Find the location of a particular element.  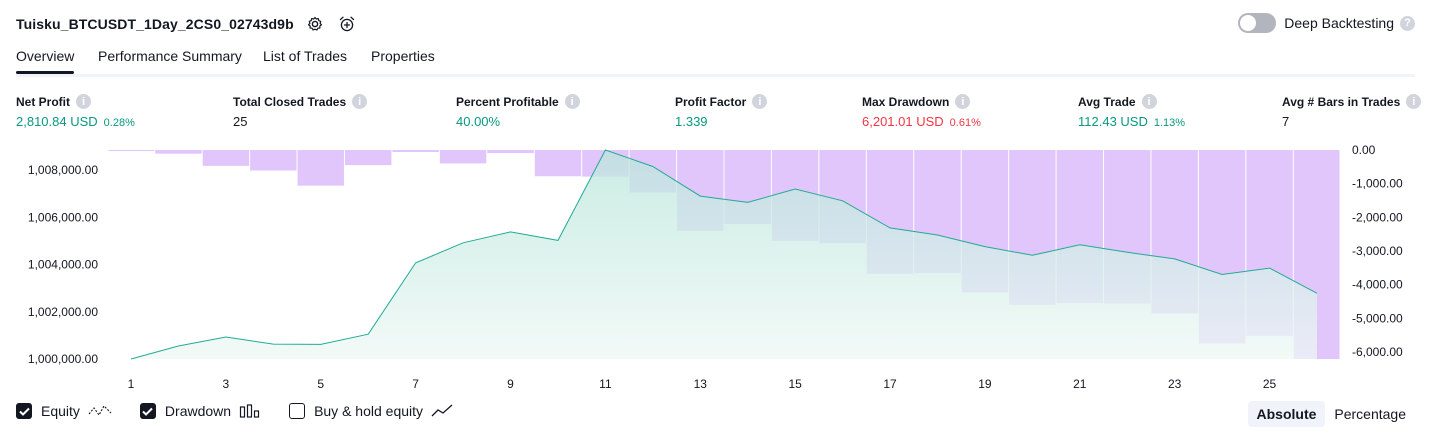

metric-value: 112.43 USD is located at coordinates (1113, 121).